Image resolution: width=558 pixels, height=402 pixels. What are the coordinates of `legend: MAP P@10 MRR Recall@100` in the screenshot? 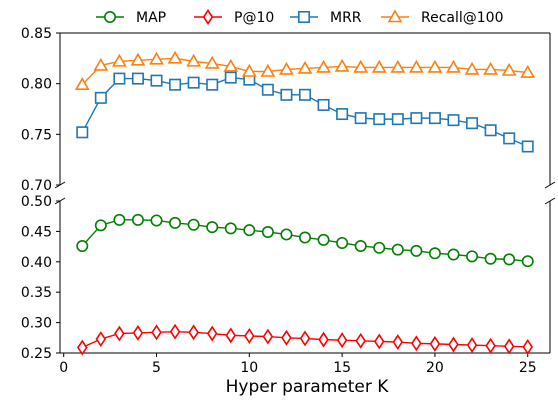 It's located at (300, 17).